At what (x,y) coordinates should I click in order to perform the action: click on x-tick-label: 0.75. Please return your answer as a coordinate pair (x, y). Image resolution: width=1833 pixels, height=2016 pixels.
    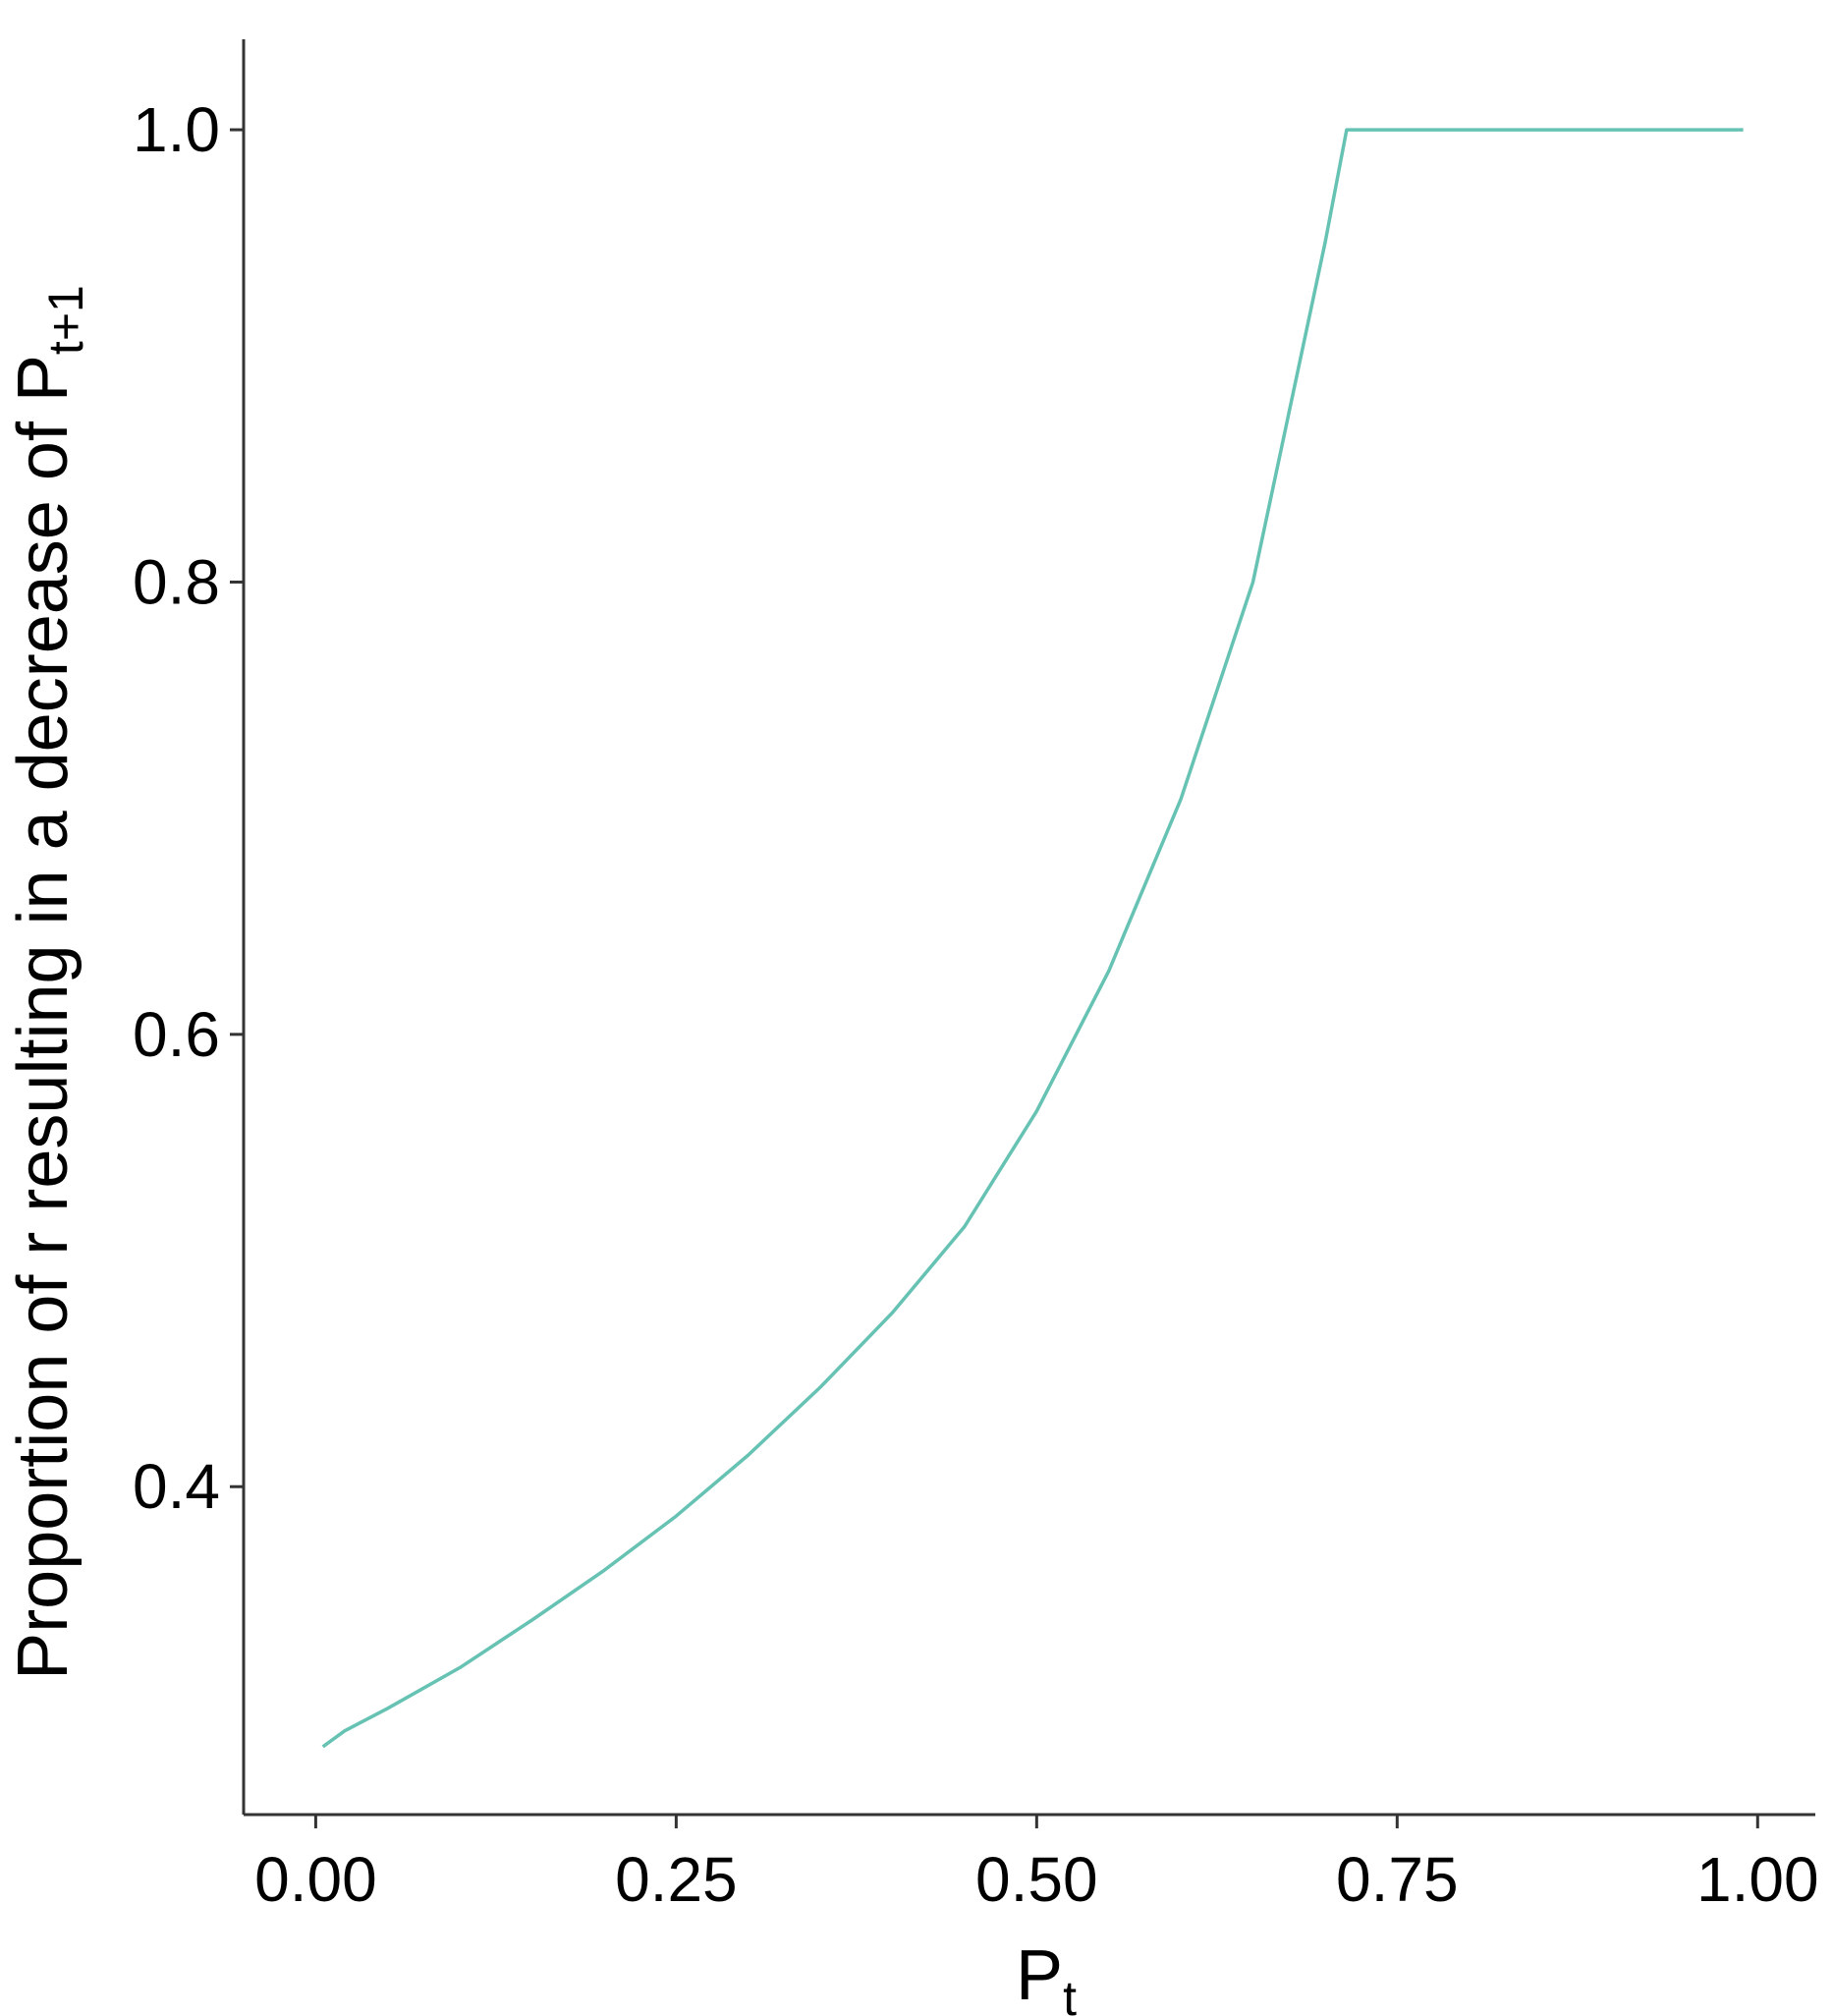
    Looking at the image, I should click on (1397, 1879).